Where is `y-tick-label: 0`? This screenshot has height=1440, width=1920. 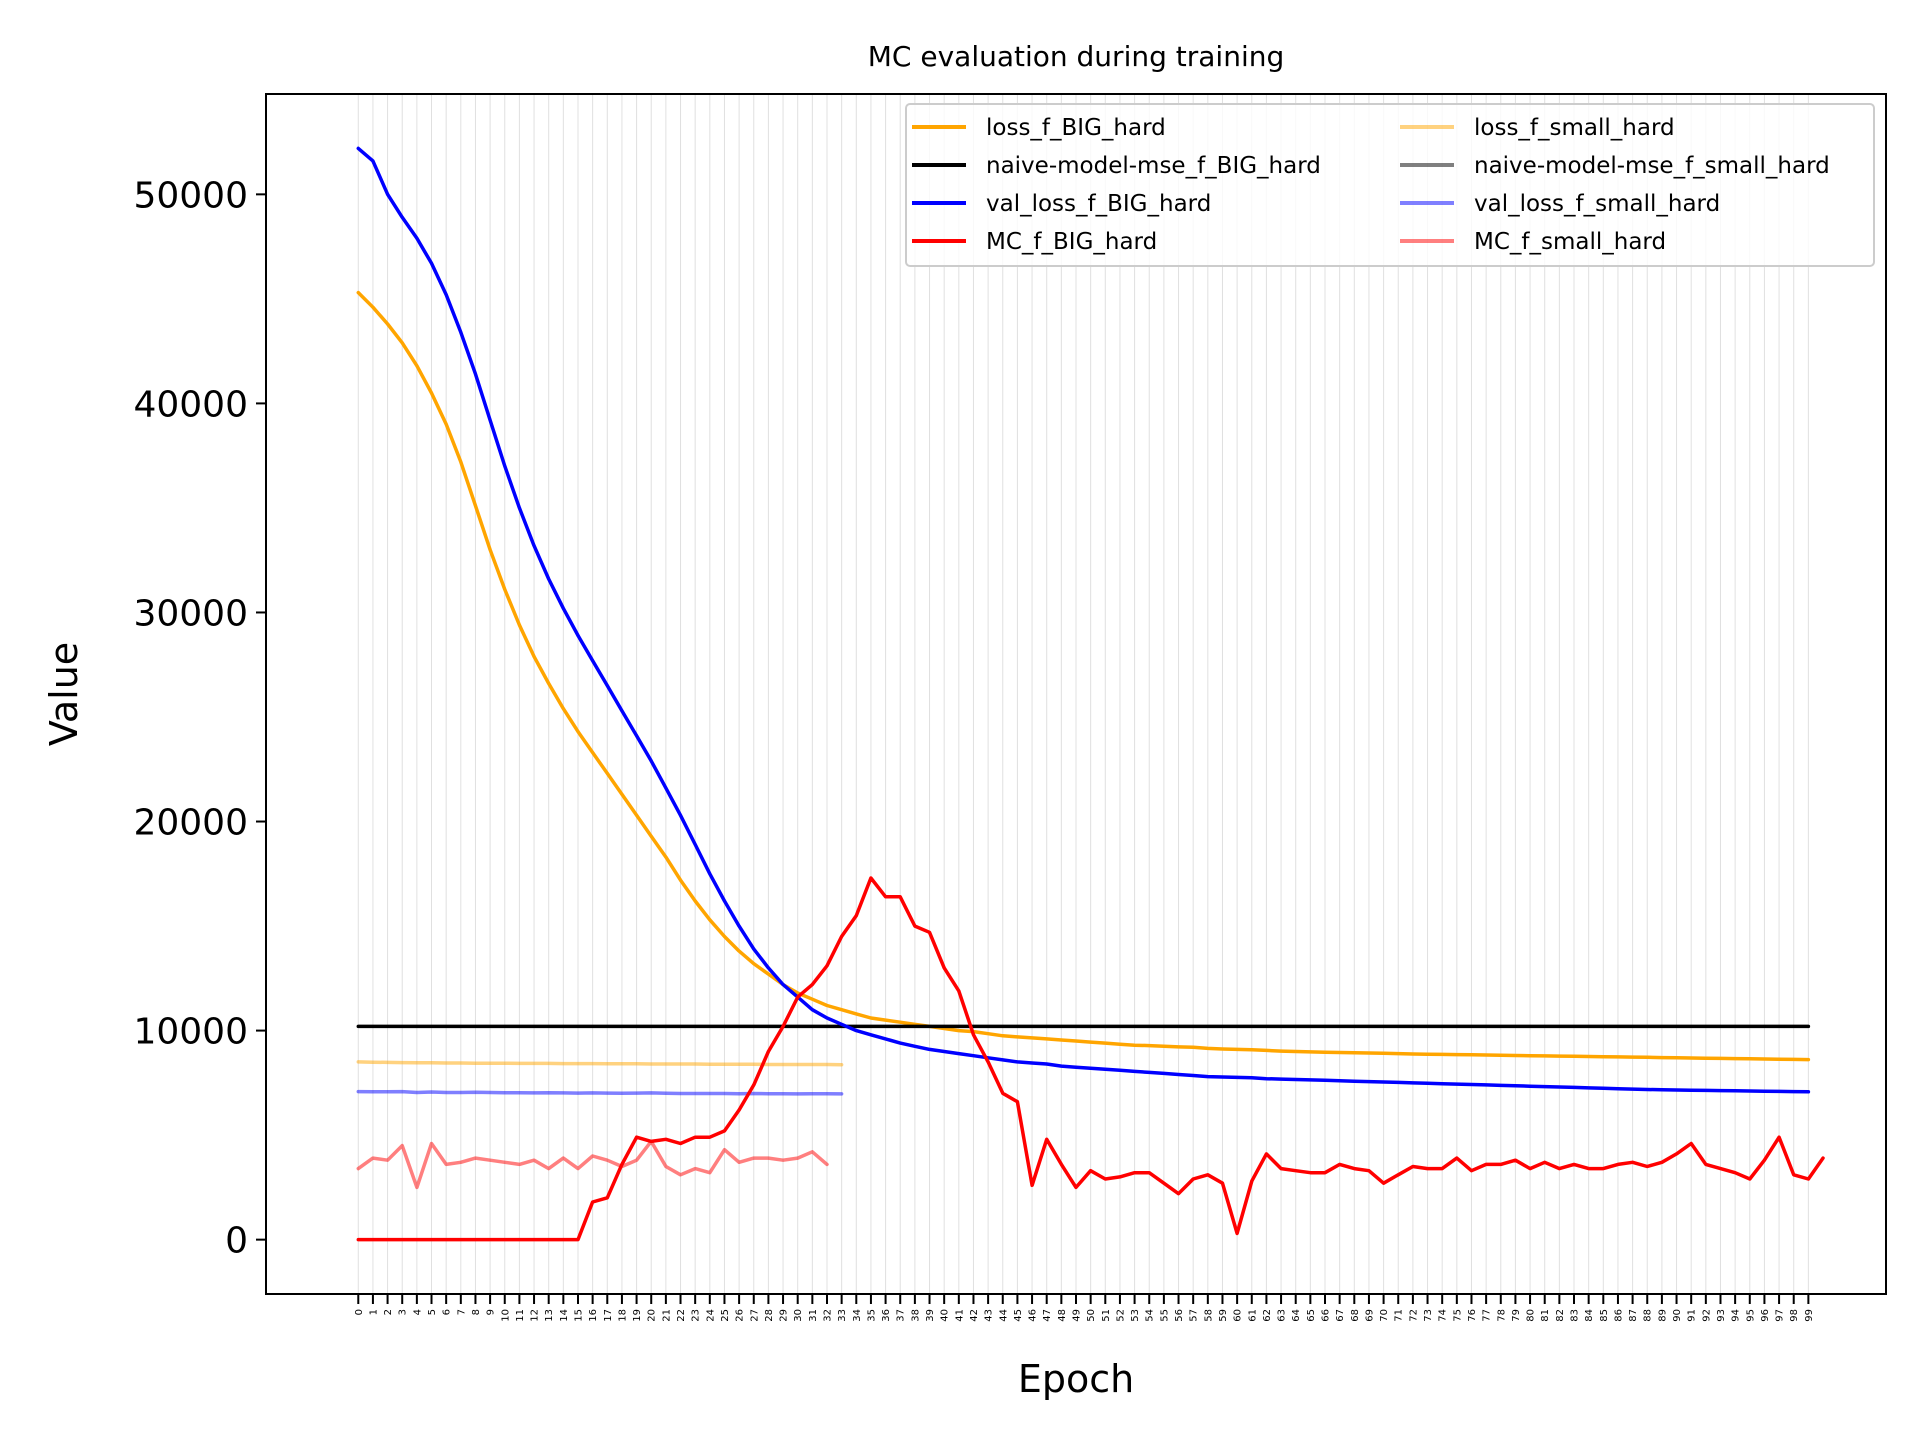 y-tick-label: 0 is located at coordinates (236, 1241).